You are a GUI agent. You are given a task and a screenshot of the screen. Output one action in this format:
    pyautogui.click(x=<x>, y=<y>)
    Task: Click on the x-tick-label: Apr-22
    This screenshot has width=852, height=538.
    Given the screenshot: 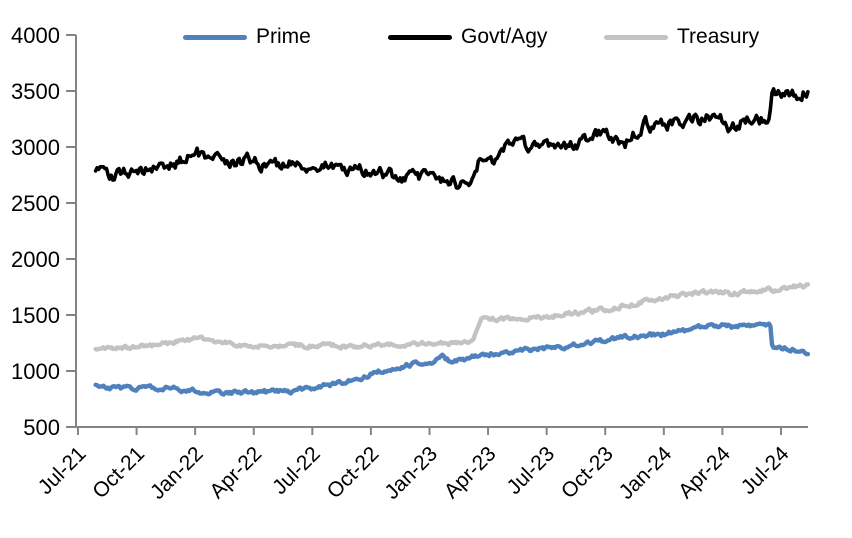 What is the action you would take?
    pyautogui.click(x=235, y=472)
    